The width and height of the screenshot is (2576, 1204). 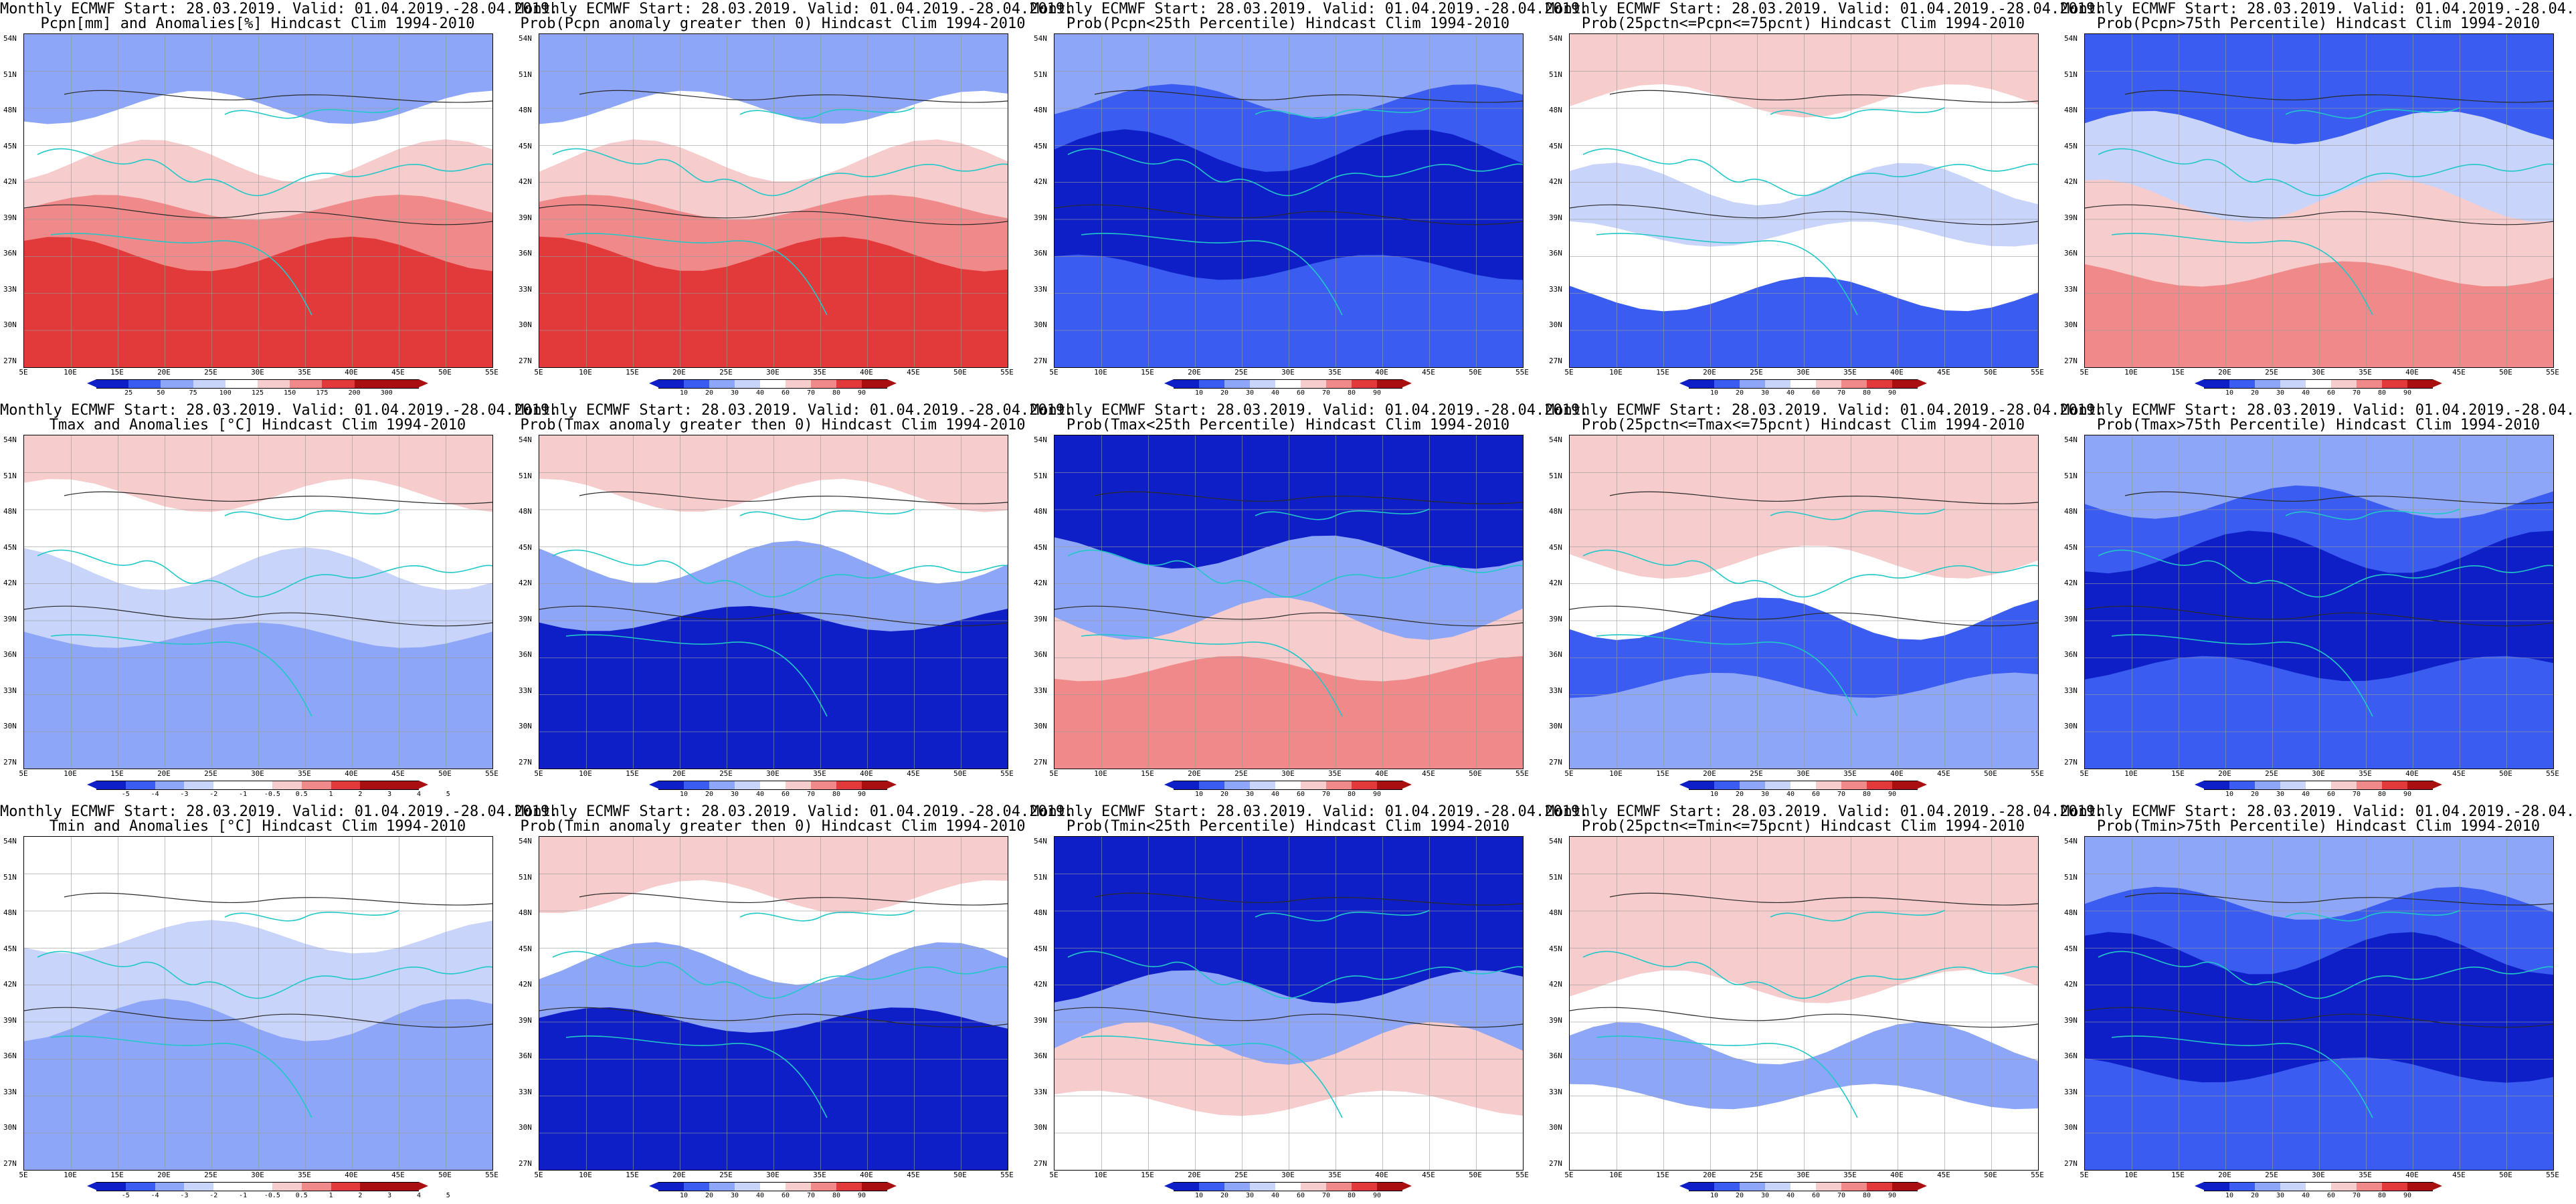 I want to click on colorbar-label: -1, so click(x=243, y=1195).